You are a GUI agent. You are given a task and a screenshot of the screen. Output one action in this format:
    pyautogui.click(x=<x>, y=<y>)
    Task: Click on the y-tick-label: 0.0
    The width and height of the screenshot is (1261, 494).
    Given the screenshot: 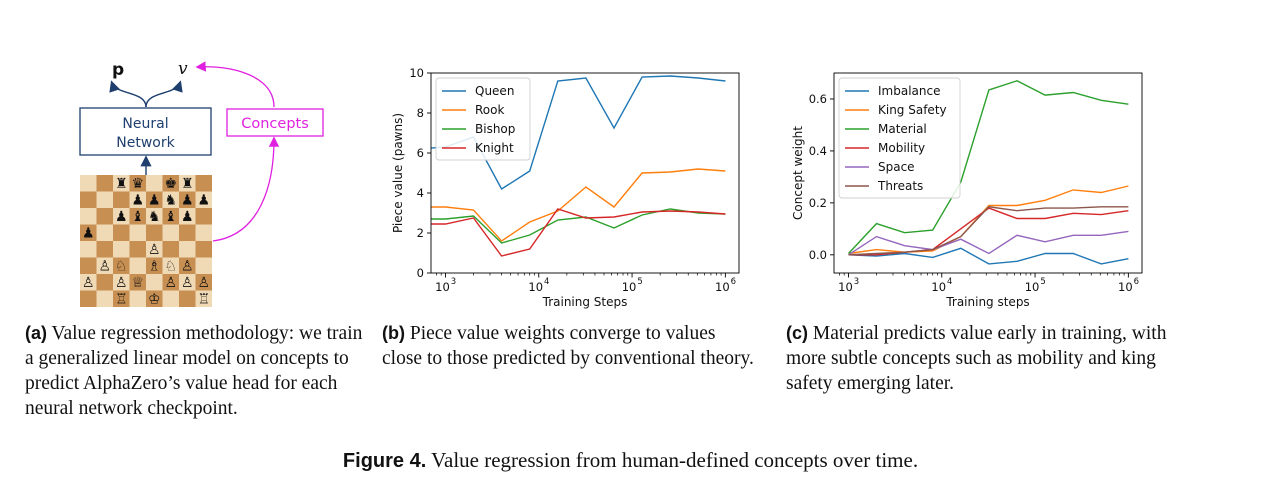 What is the action you would take?
    pyautogui.click(x=818, y=255)
    